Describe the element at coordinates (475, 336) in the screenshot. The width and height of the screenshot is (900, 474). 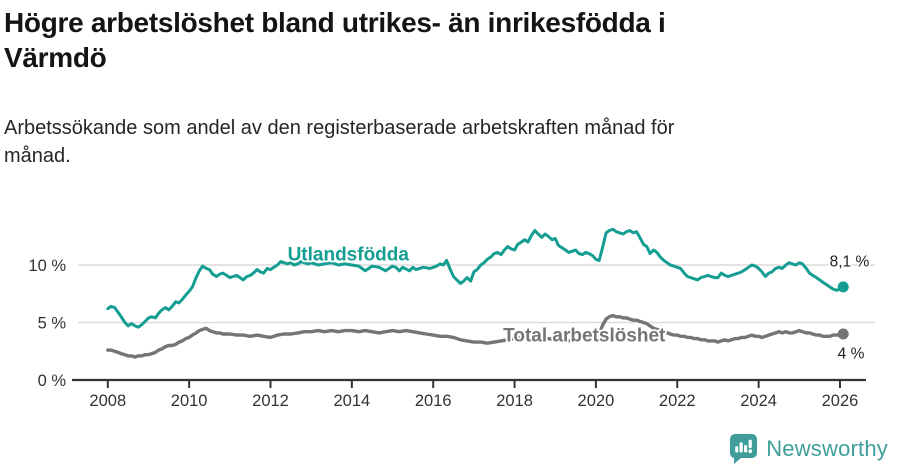
I see `series-line-total` at that location.